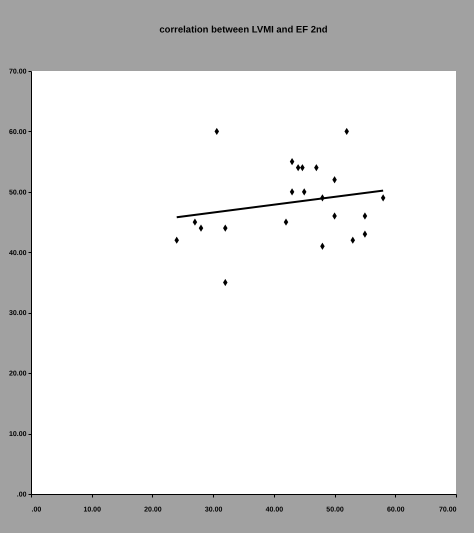 Image resolution: width=474 pixels, height=533 pixels. I want to click on chart-title: correlation between LVMI and EF 2nd, so click(243, 30).